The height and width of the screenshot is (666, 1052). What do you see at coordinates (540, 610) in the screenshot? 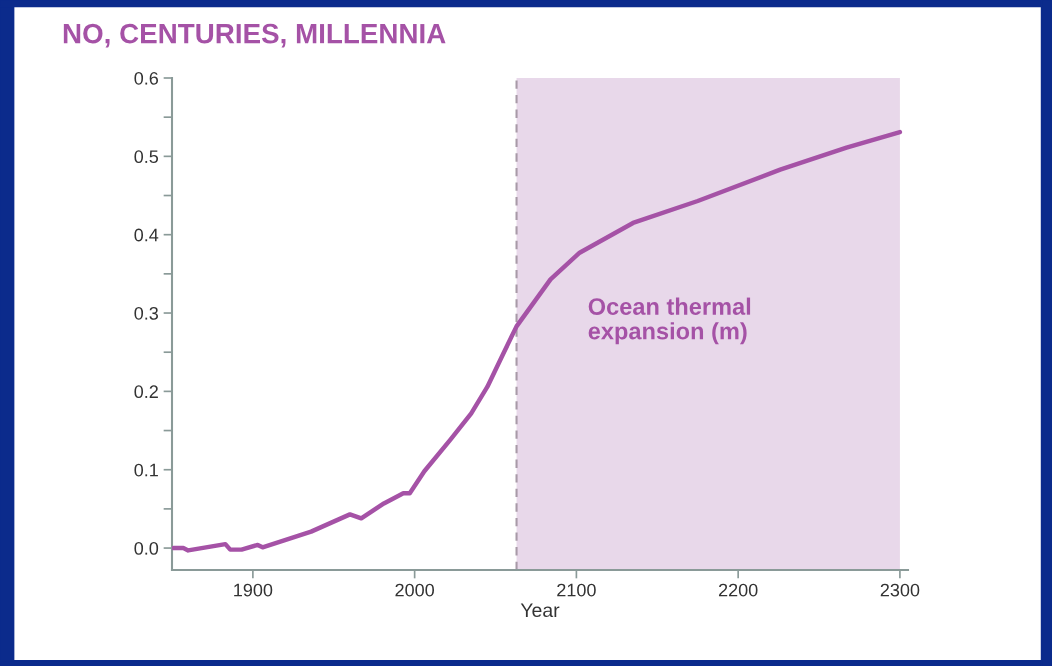
I see `x-axis-title: Year` at bounding box center [540, 610].